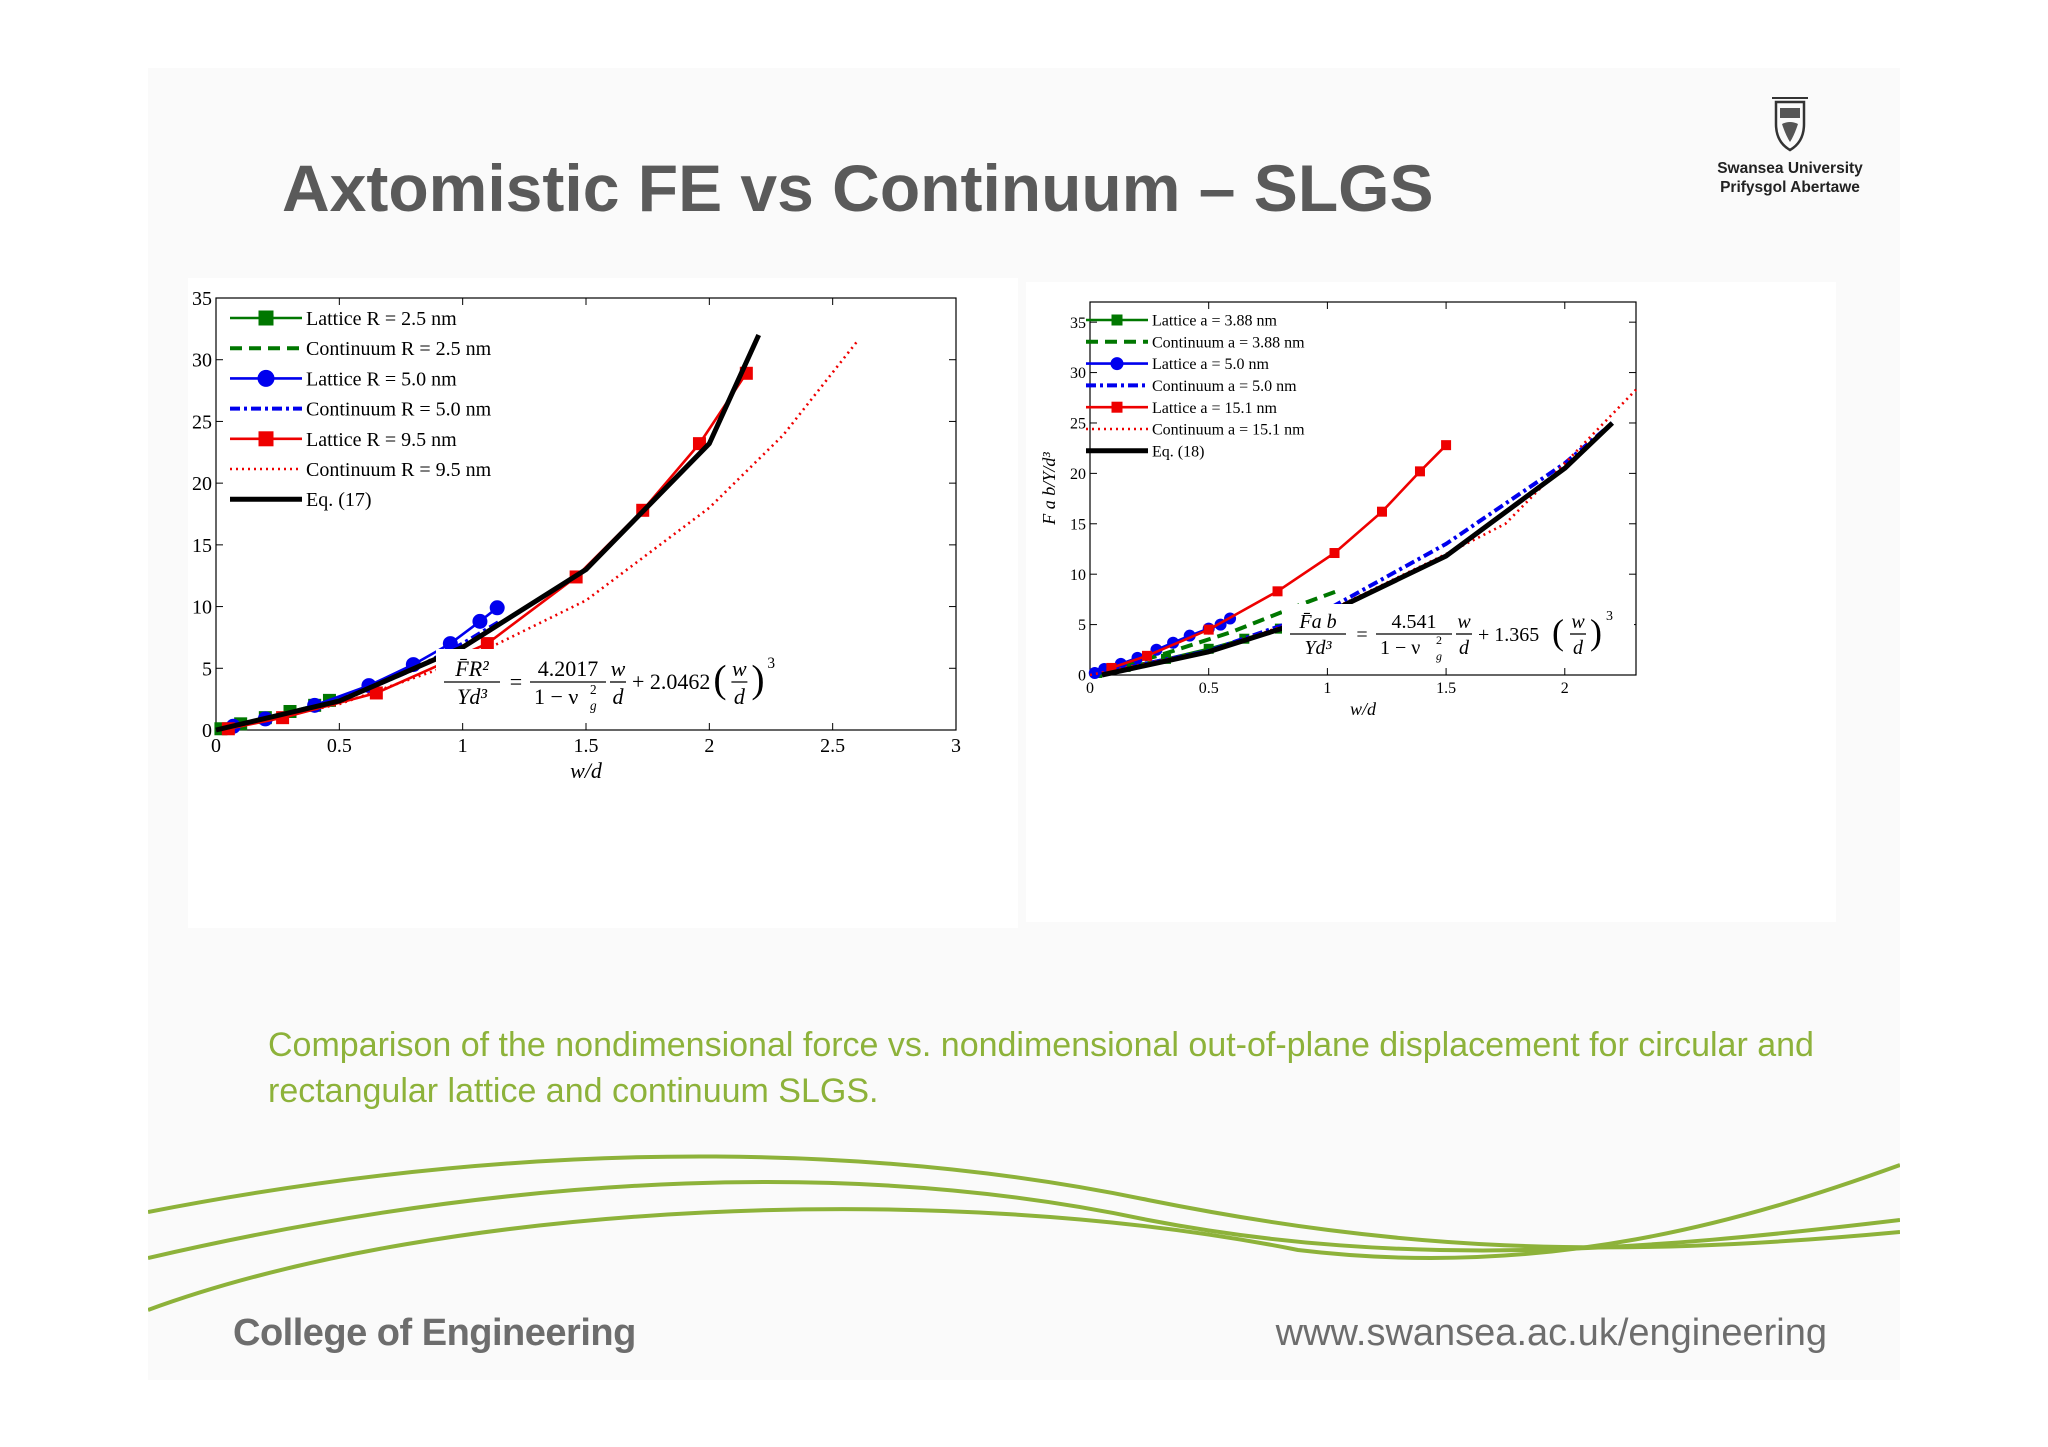  Describe the element at coordinates (1215, 321) in the screenshot. I see `legend-label: Lattice a = 3.88 nm` at that location.